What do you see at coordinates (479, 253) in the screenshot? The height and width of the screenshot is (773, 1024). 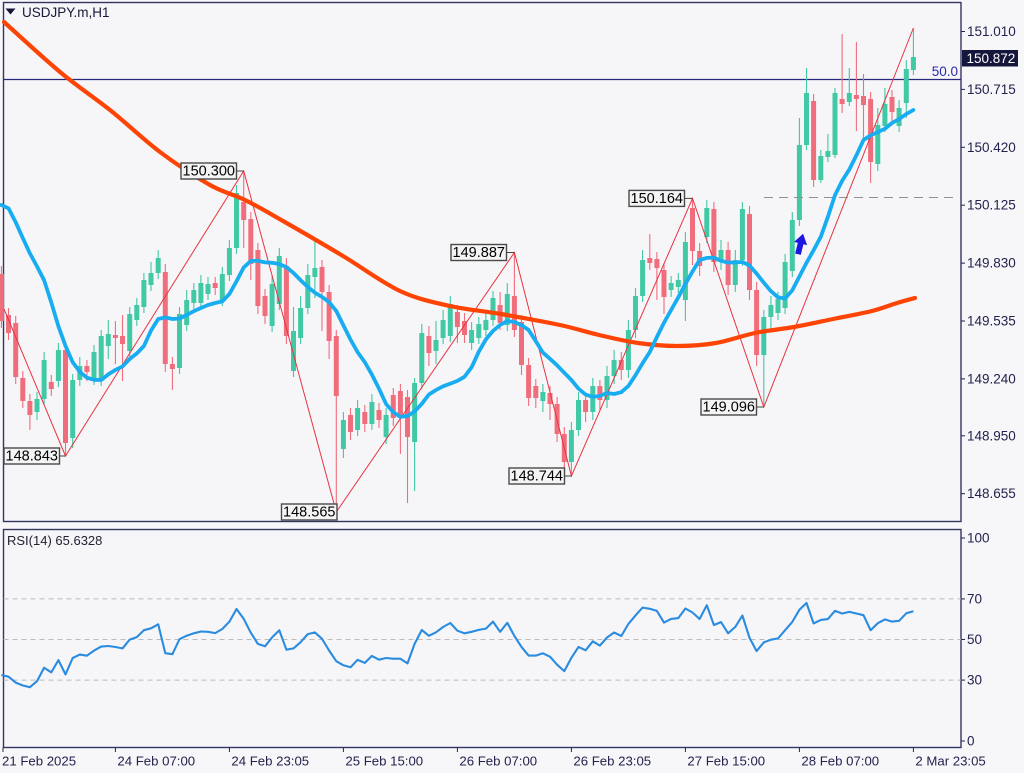 I see `svg-text: 149.887` at bounding box center [479, 253].